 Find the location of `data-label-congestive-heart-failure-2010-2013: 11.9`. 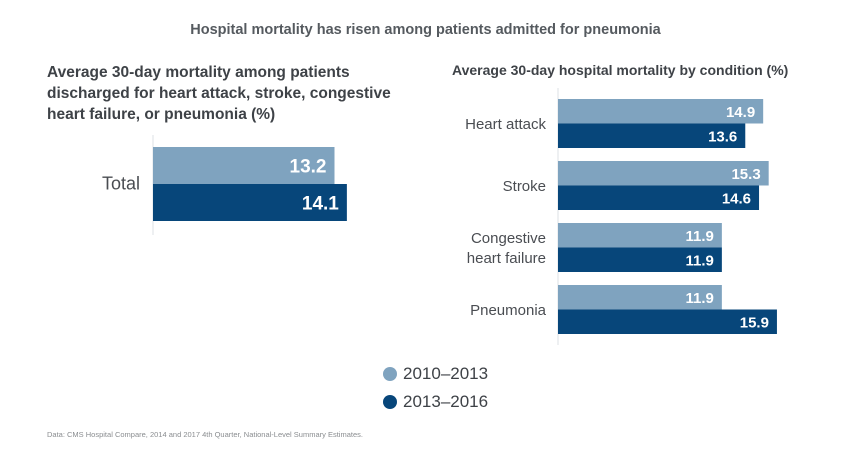

data-label-congestive-heart-failure-2010-2013: 11.9 is located at coordinates (699, 236).